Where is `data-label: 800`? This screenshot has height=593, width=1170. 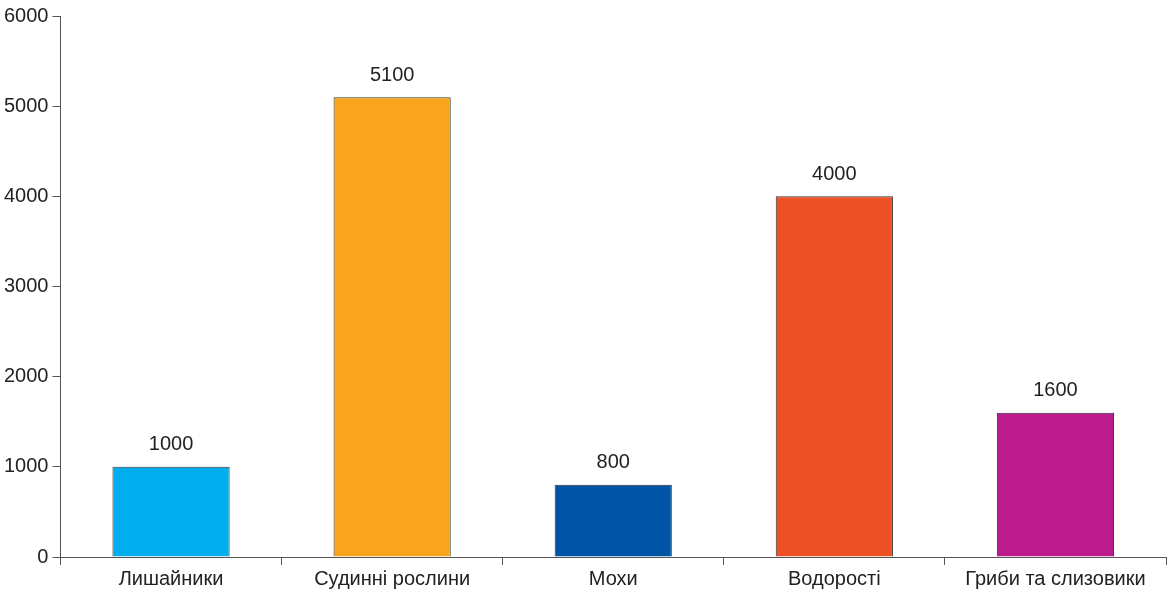
data-label: 800 is located at coordinates (613, 461).